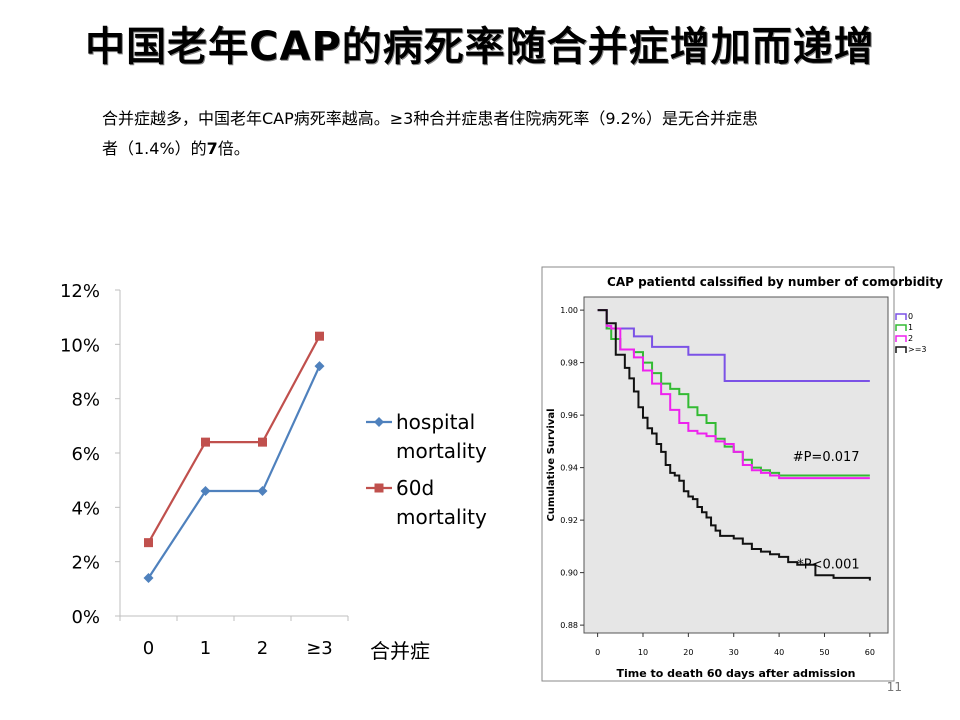 The height and width of the screenshot is (720, 960). What do you see at coordinates (779, 652) in the screenshot?
I see `x-tick-label: 40` at bounding box center [779, 652].